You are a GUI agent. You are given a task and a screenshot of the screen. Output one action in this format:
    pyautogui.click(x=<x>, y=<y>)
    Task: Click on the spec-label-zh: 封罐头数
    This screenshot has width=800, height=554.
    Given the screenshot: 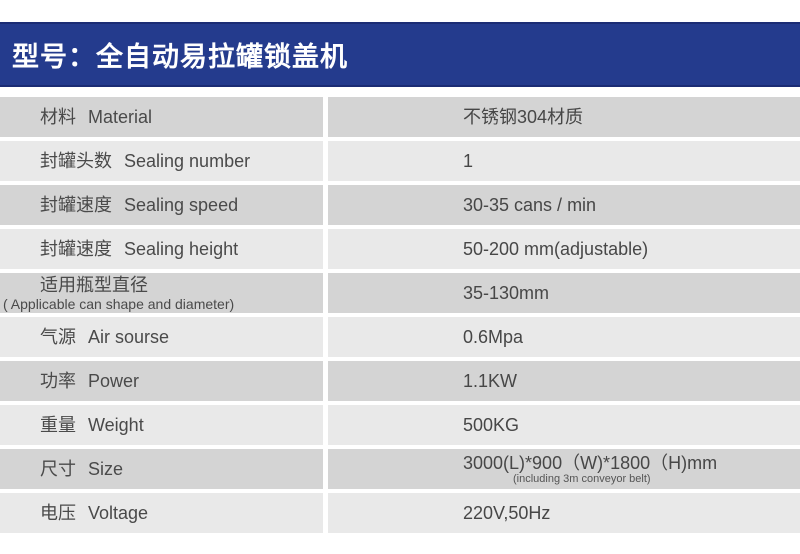 What is the action you would take?
    pyautogui.click(x=76, y=160)
    